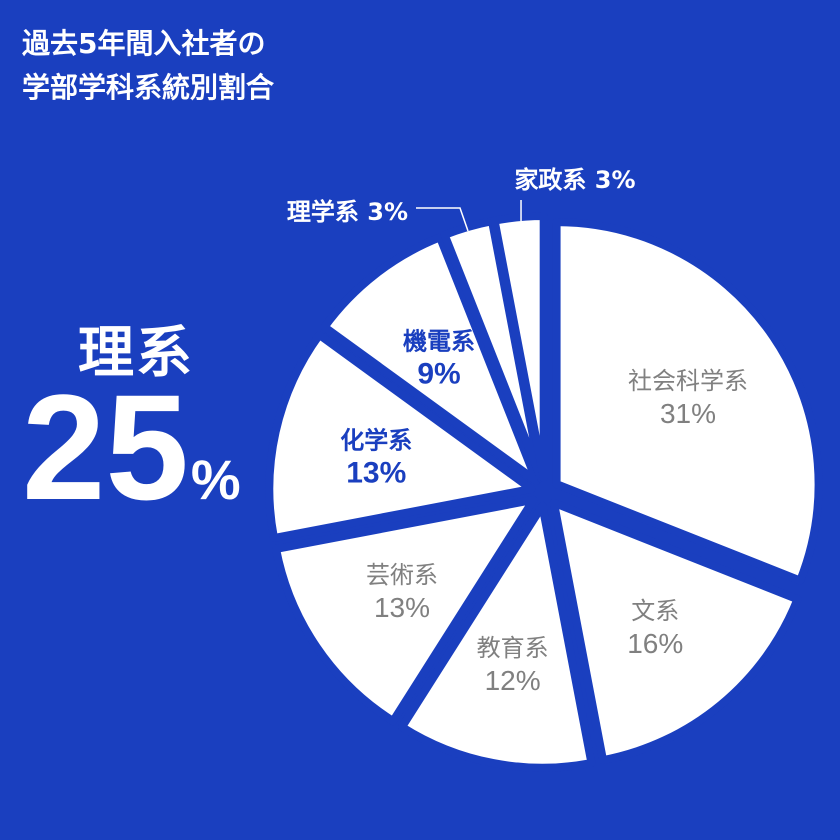 This screenshot has height=840, width=840. What do you see at coordinates (144, 43) in the screenshot?
I see `title-line-1: 過去5年間入社者の` at bounding box center [144, 43].